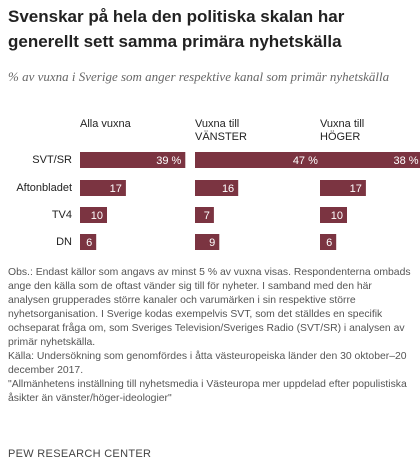  I want to click on value-label: 9, so click(212, 243).